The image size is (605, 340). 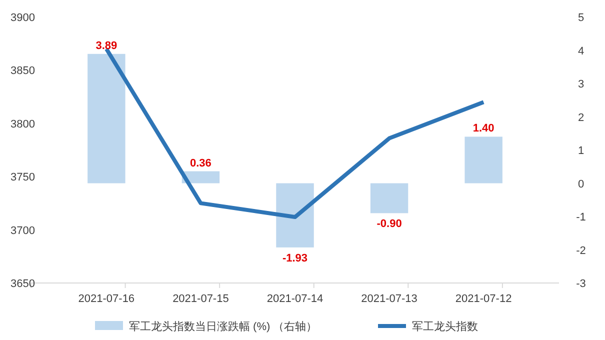 What do you see at coordinates (581, 250) in the screenshot?
I see `y2-tick-label: -2` at bounding box center [581, 250].